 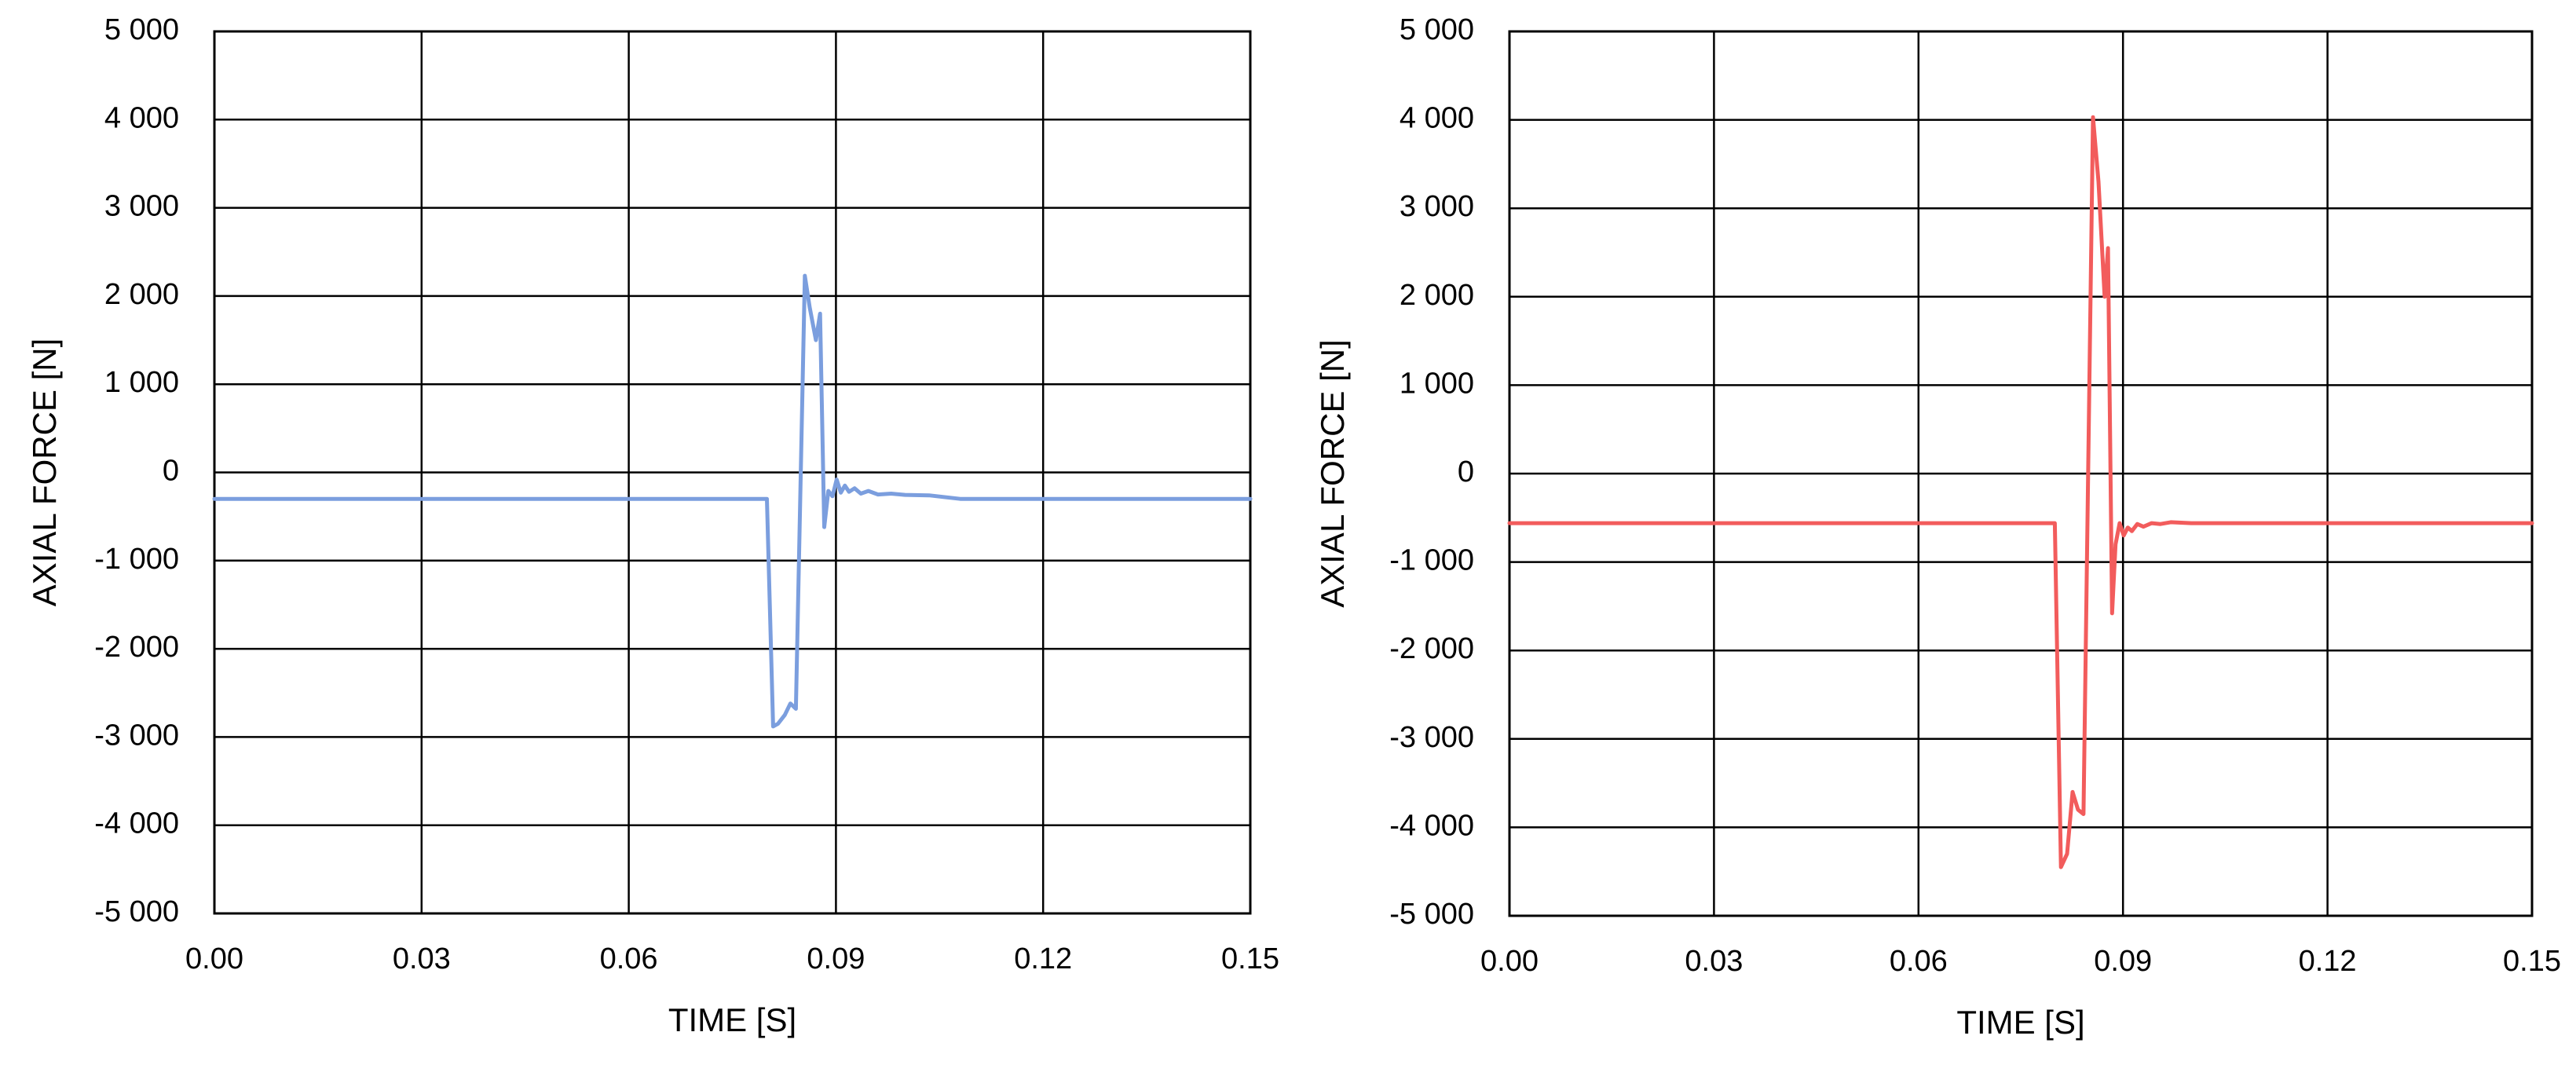 I want to click on right-y-tick-label: -4 000, so click(x=1432, y=826).